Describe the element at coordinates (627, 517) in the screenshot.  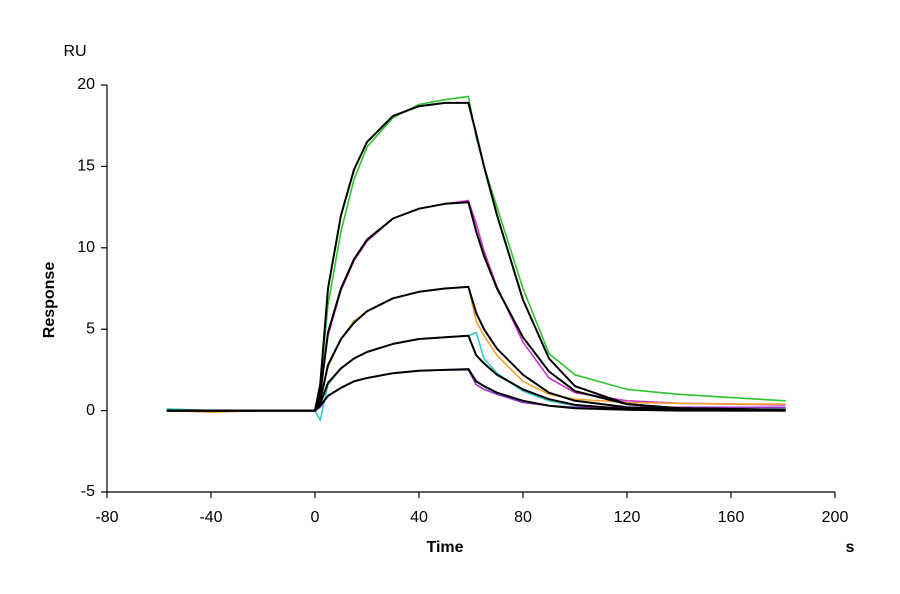
I see `x-tick-label: 120` at that location.